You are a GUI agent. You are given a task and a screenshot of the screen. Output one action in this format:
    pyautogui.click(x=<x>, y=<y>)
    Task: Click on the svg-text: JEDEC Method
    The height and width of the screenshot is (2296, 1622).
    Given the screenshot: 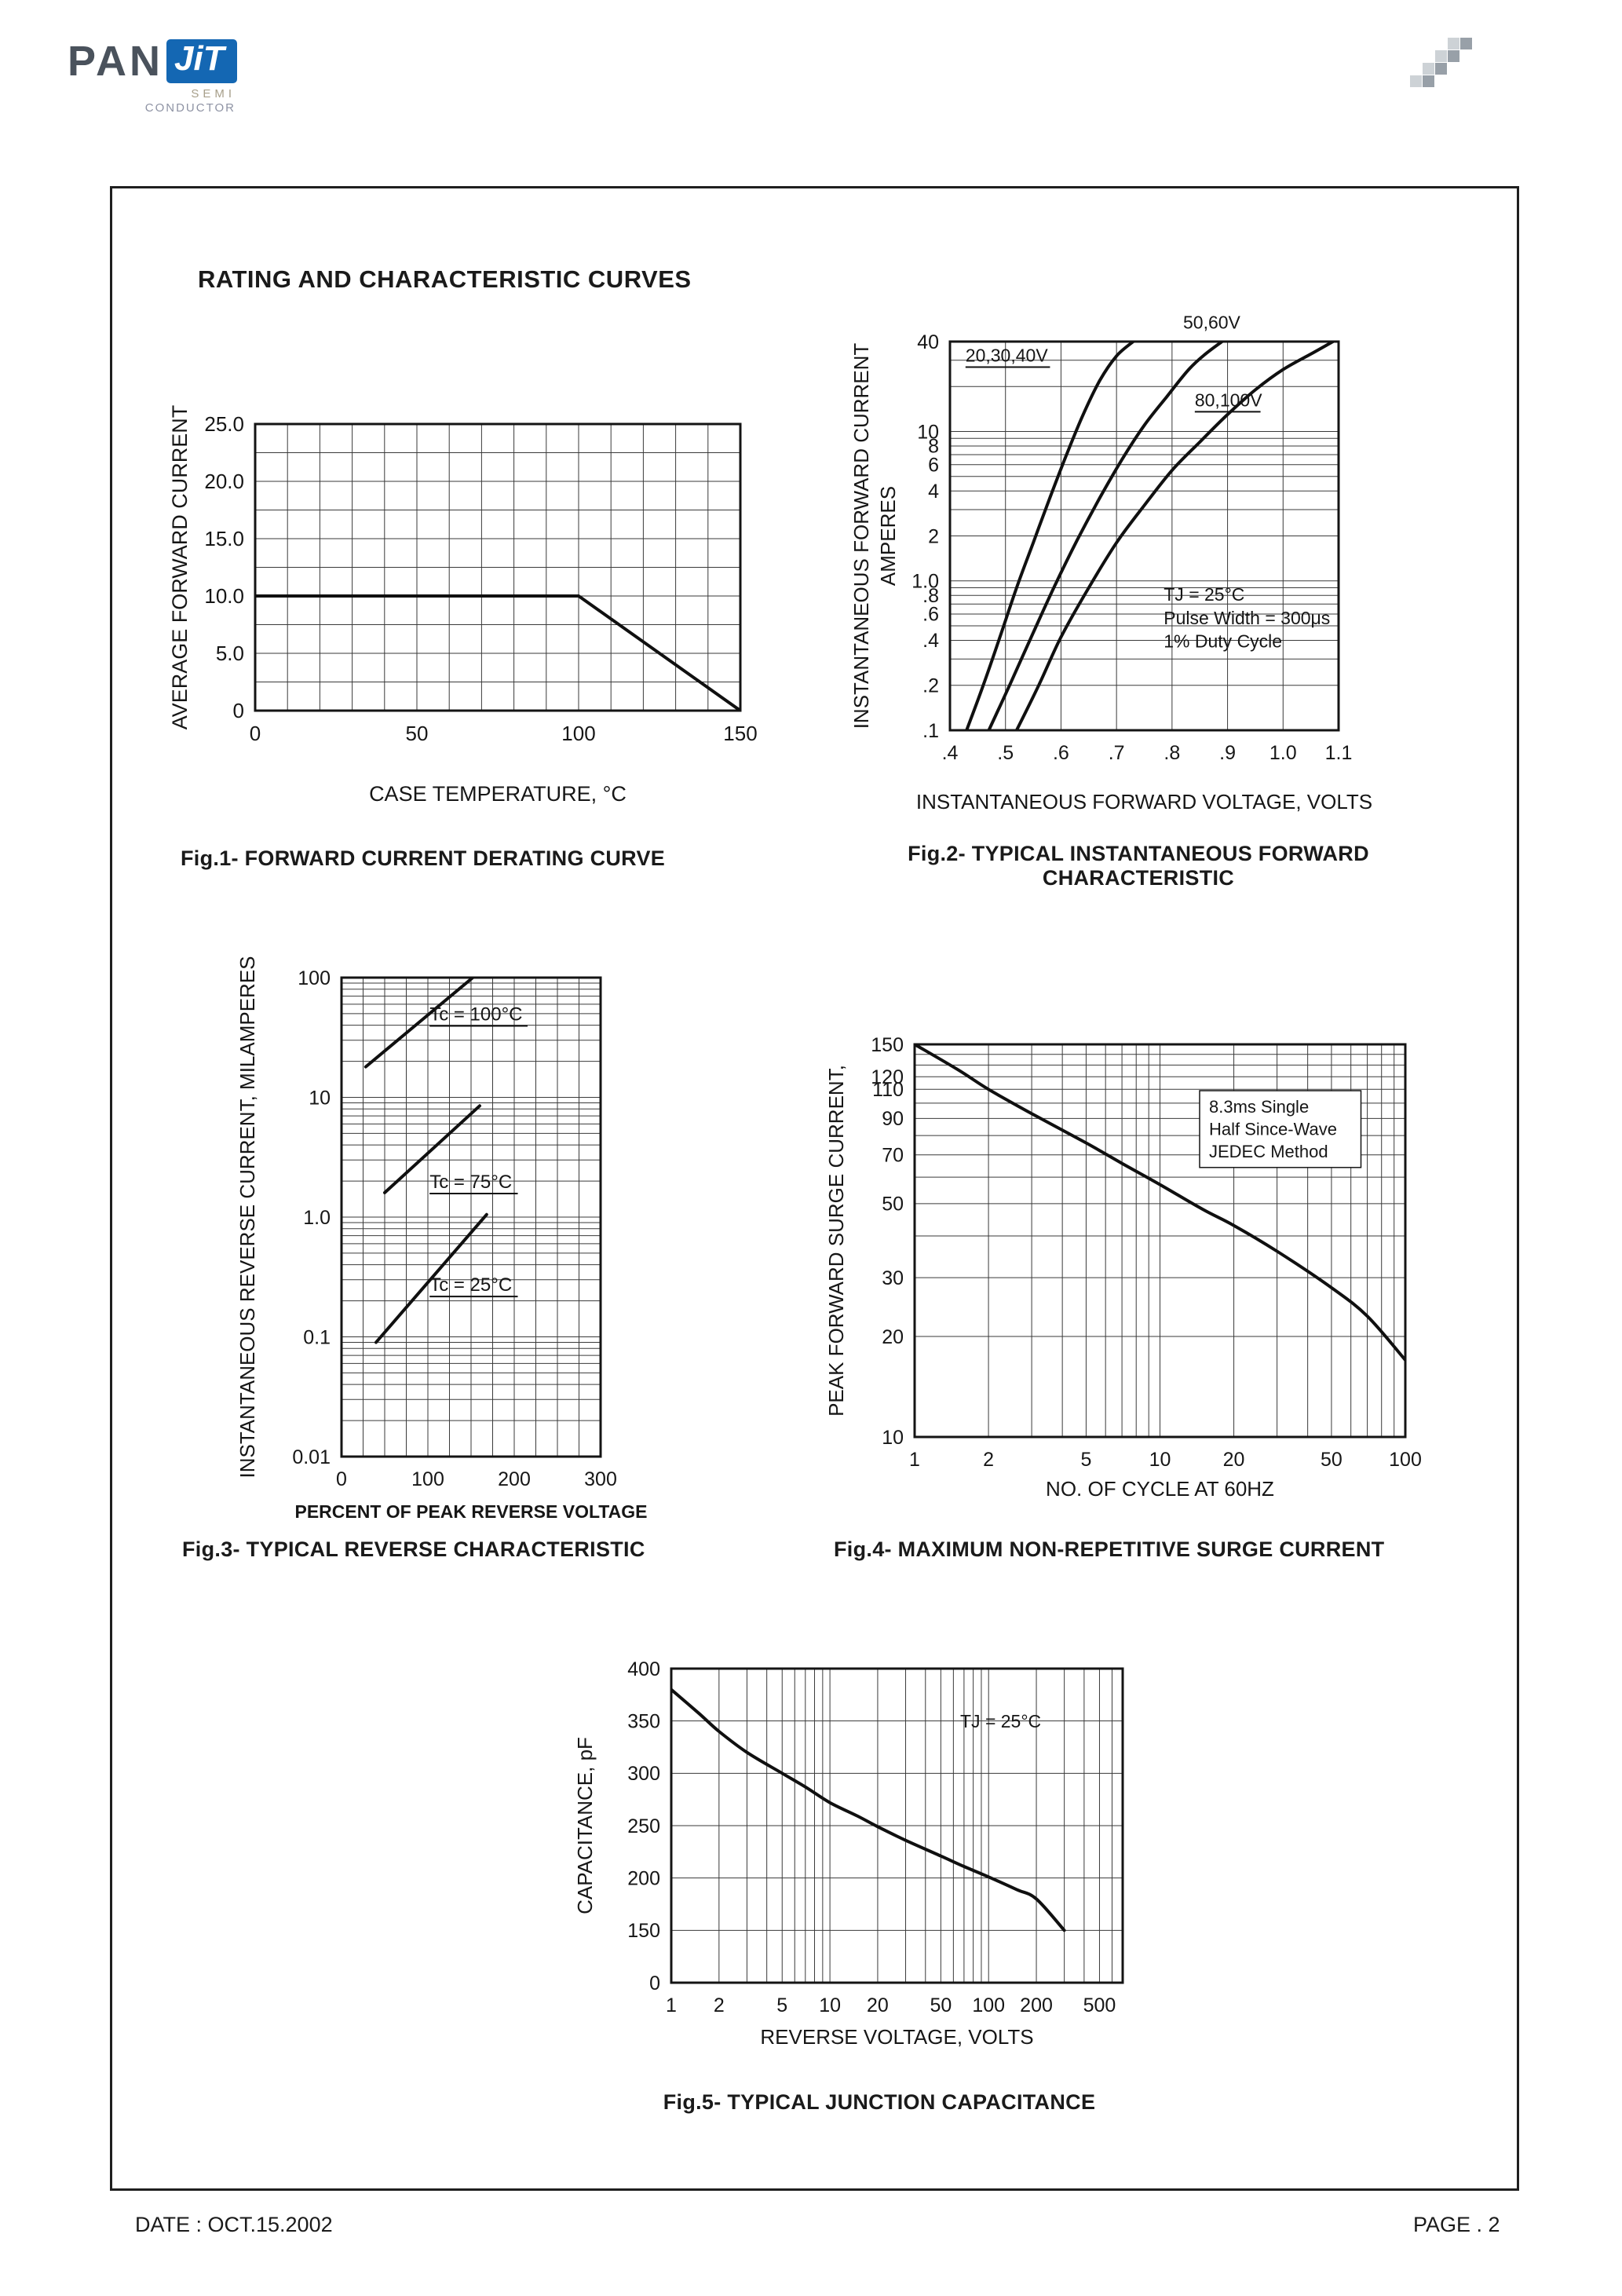 What is the action you would take?
    pyautogui.click(x=1268, y=1151)
    